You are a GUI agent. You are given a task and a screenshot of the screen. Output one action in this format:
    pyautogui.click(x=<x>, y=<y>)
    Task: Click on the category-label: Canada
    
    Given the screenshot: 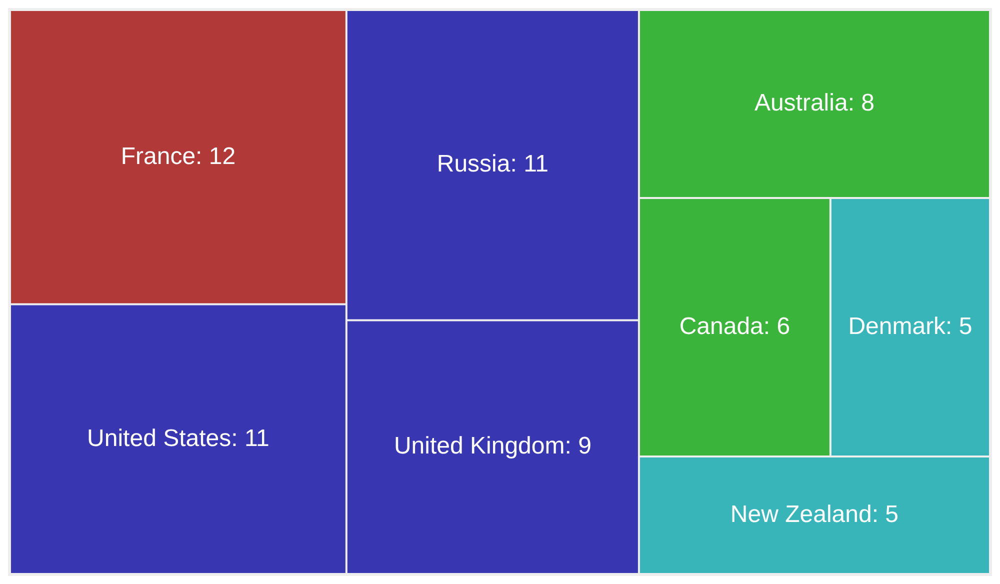 What is the action you would take?
    pyautogui.click(x=721, y=326)
    